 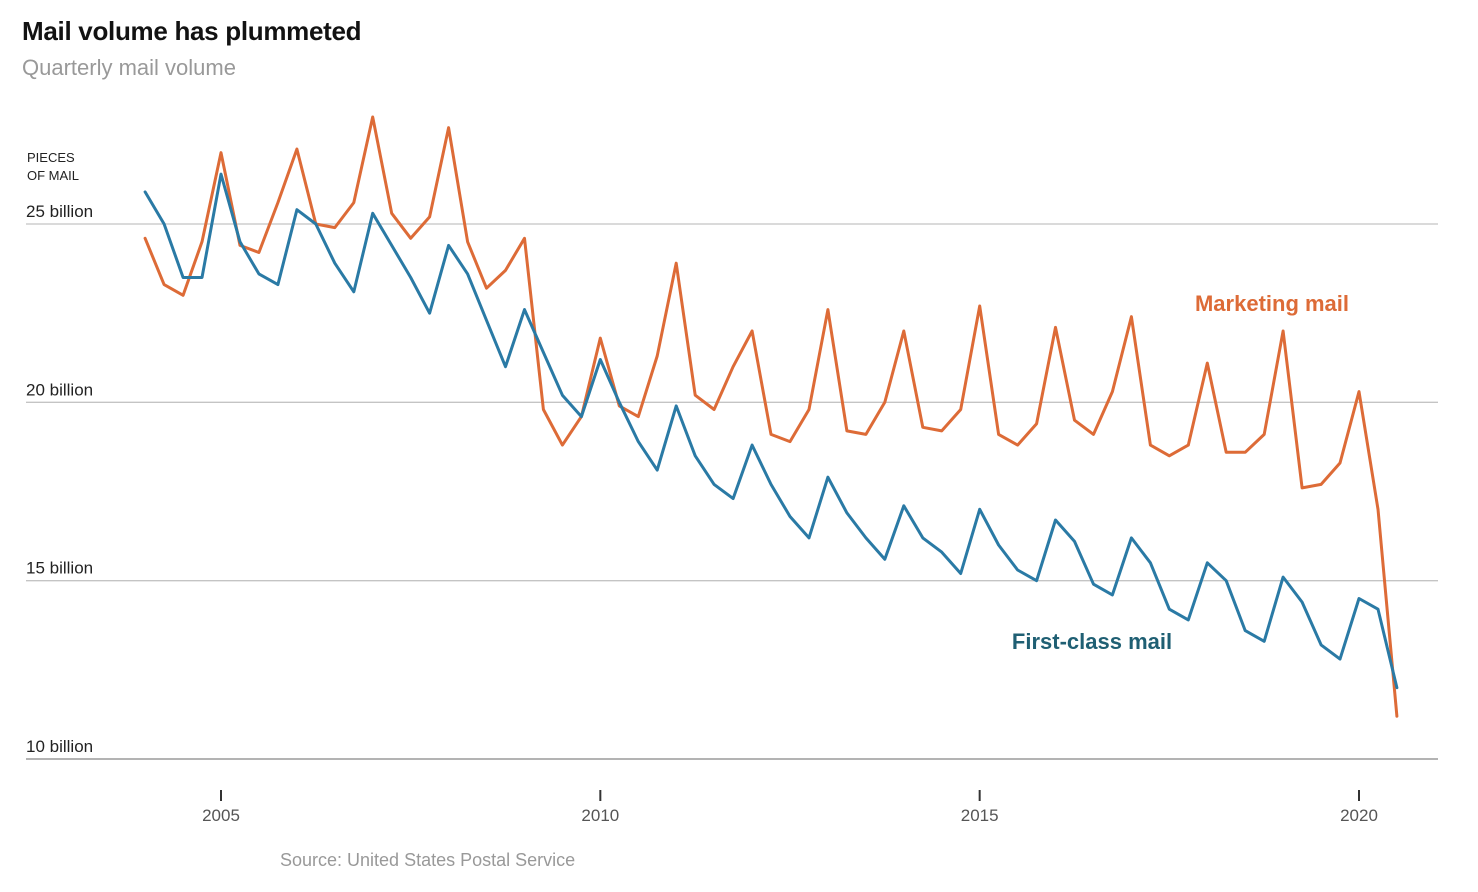 I want to click on x-tick-label: 2005, so click(x=221, y=815).